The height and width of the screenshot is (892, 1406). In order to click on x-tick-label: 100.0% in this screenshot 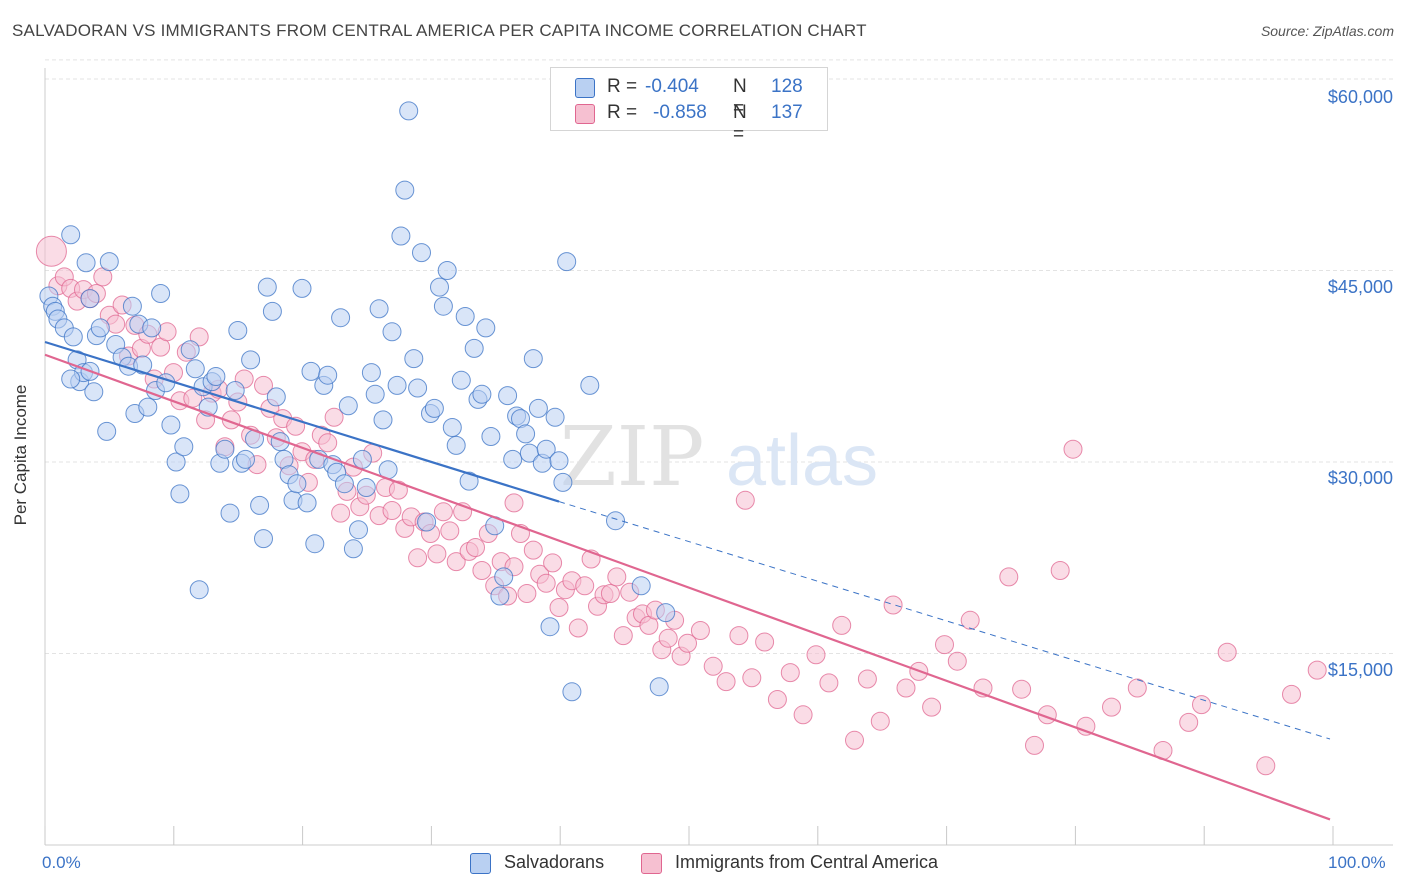, I will do `click(1357, 862)`.